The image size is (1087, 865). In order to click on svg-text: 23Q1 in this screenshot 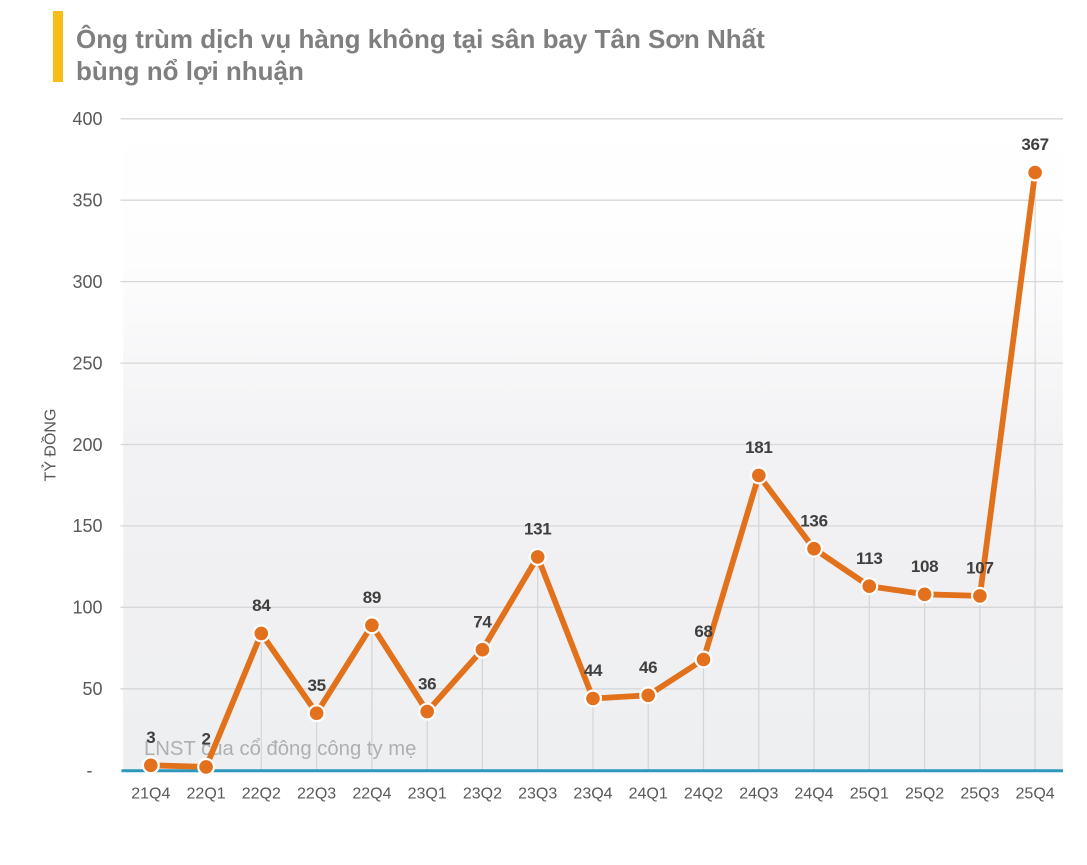, I will do `click(427, 793)`.